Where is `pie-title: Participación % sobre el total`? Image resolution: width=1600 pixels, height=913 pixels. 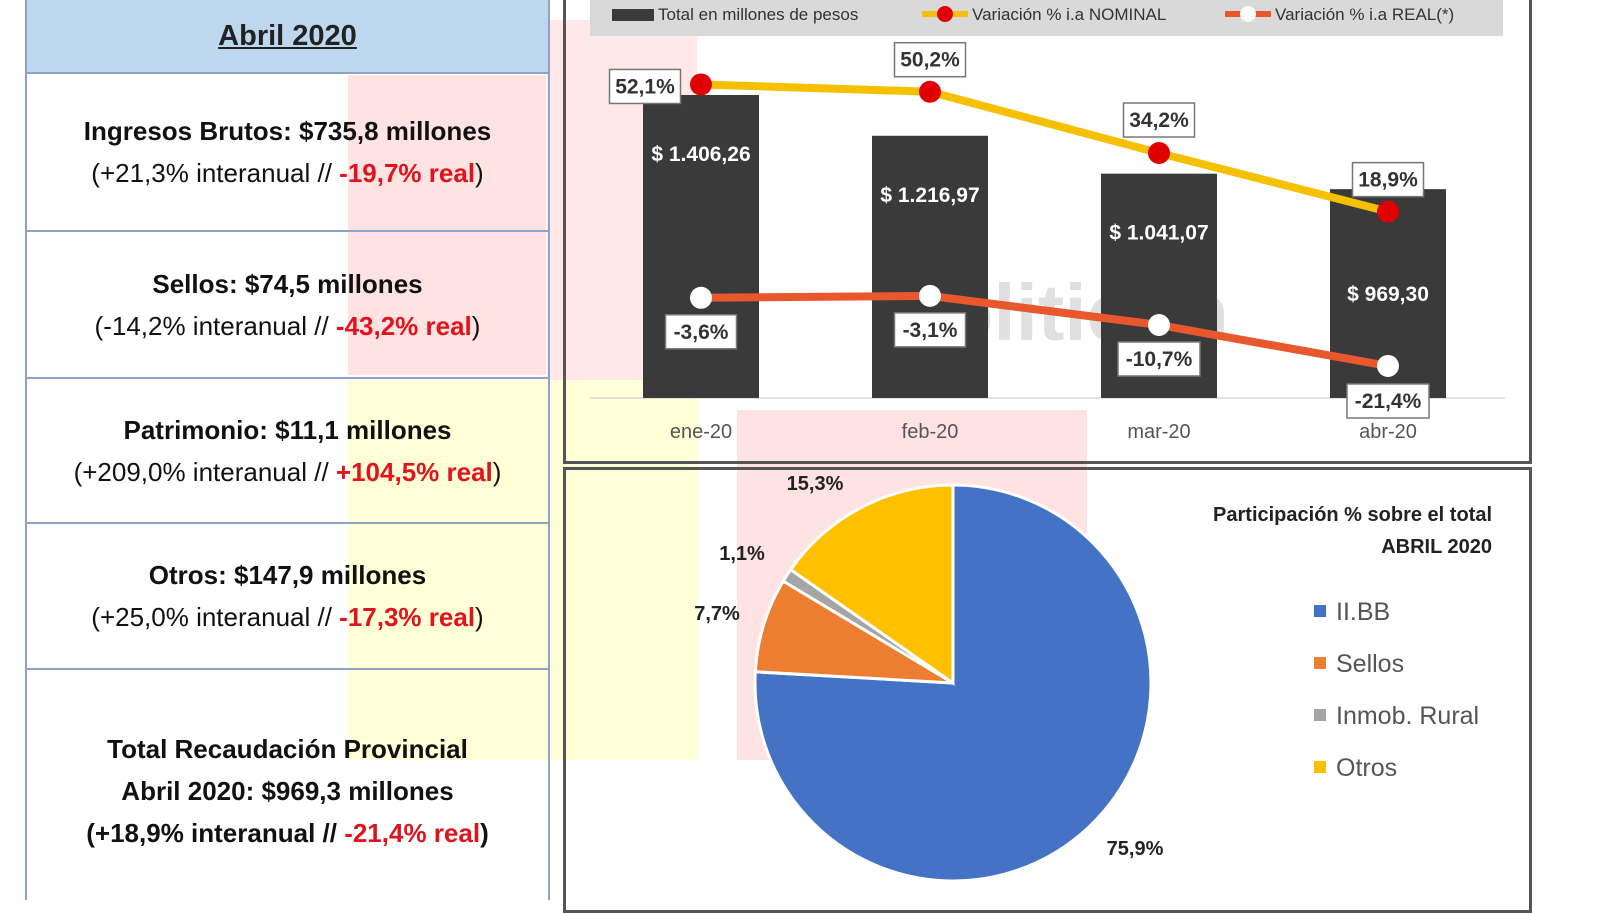 pie-title: Participación % sobre el total is located at coordinates (1352, 515).